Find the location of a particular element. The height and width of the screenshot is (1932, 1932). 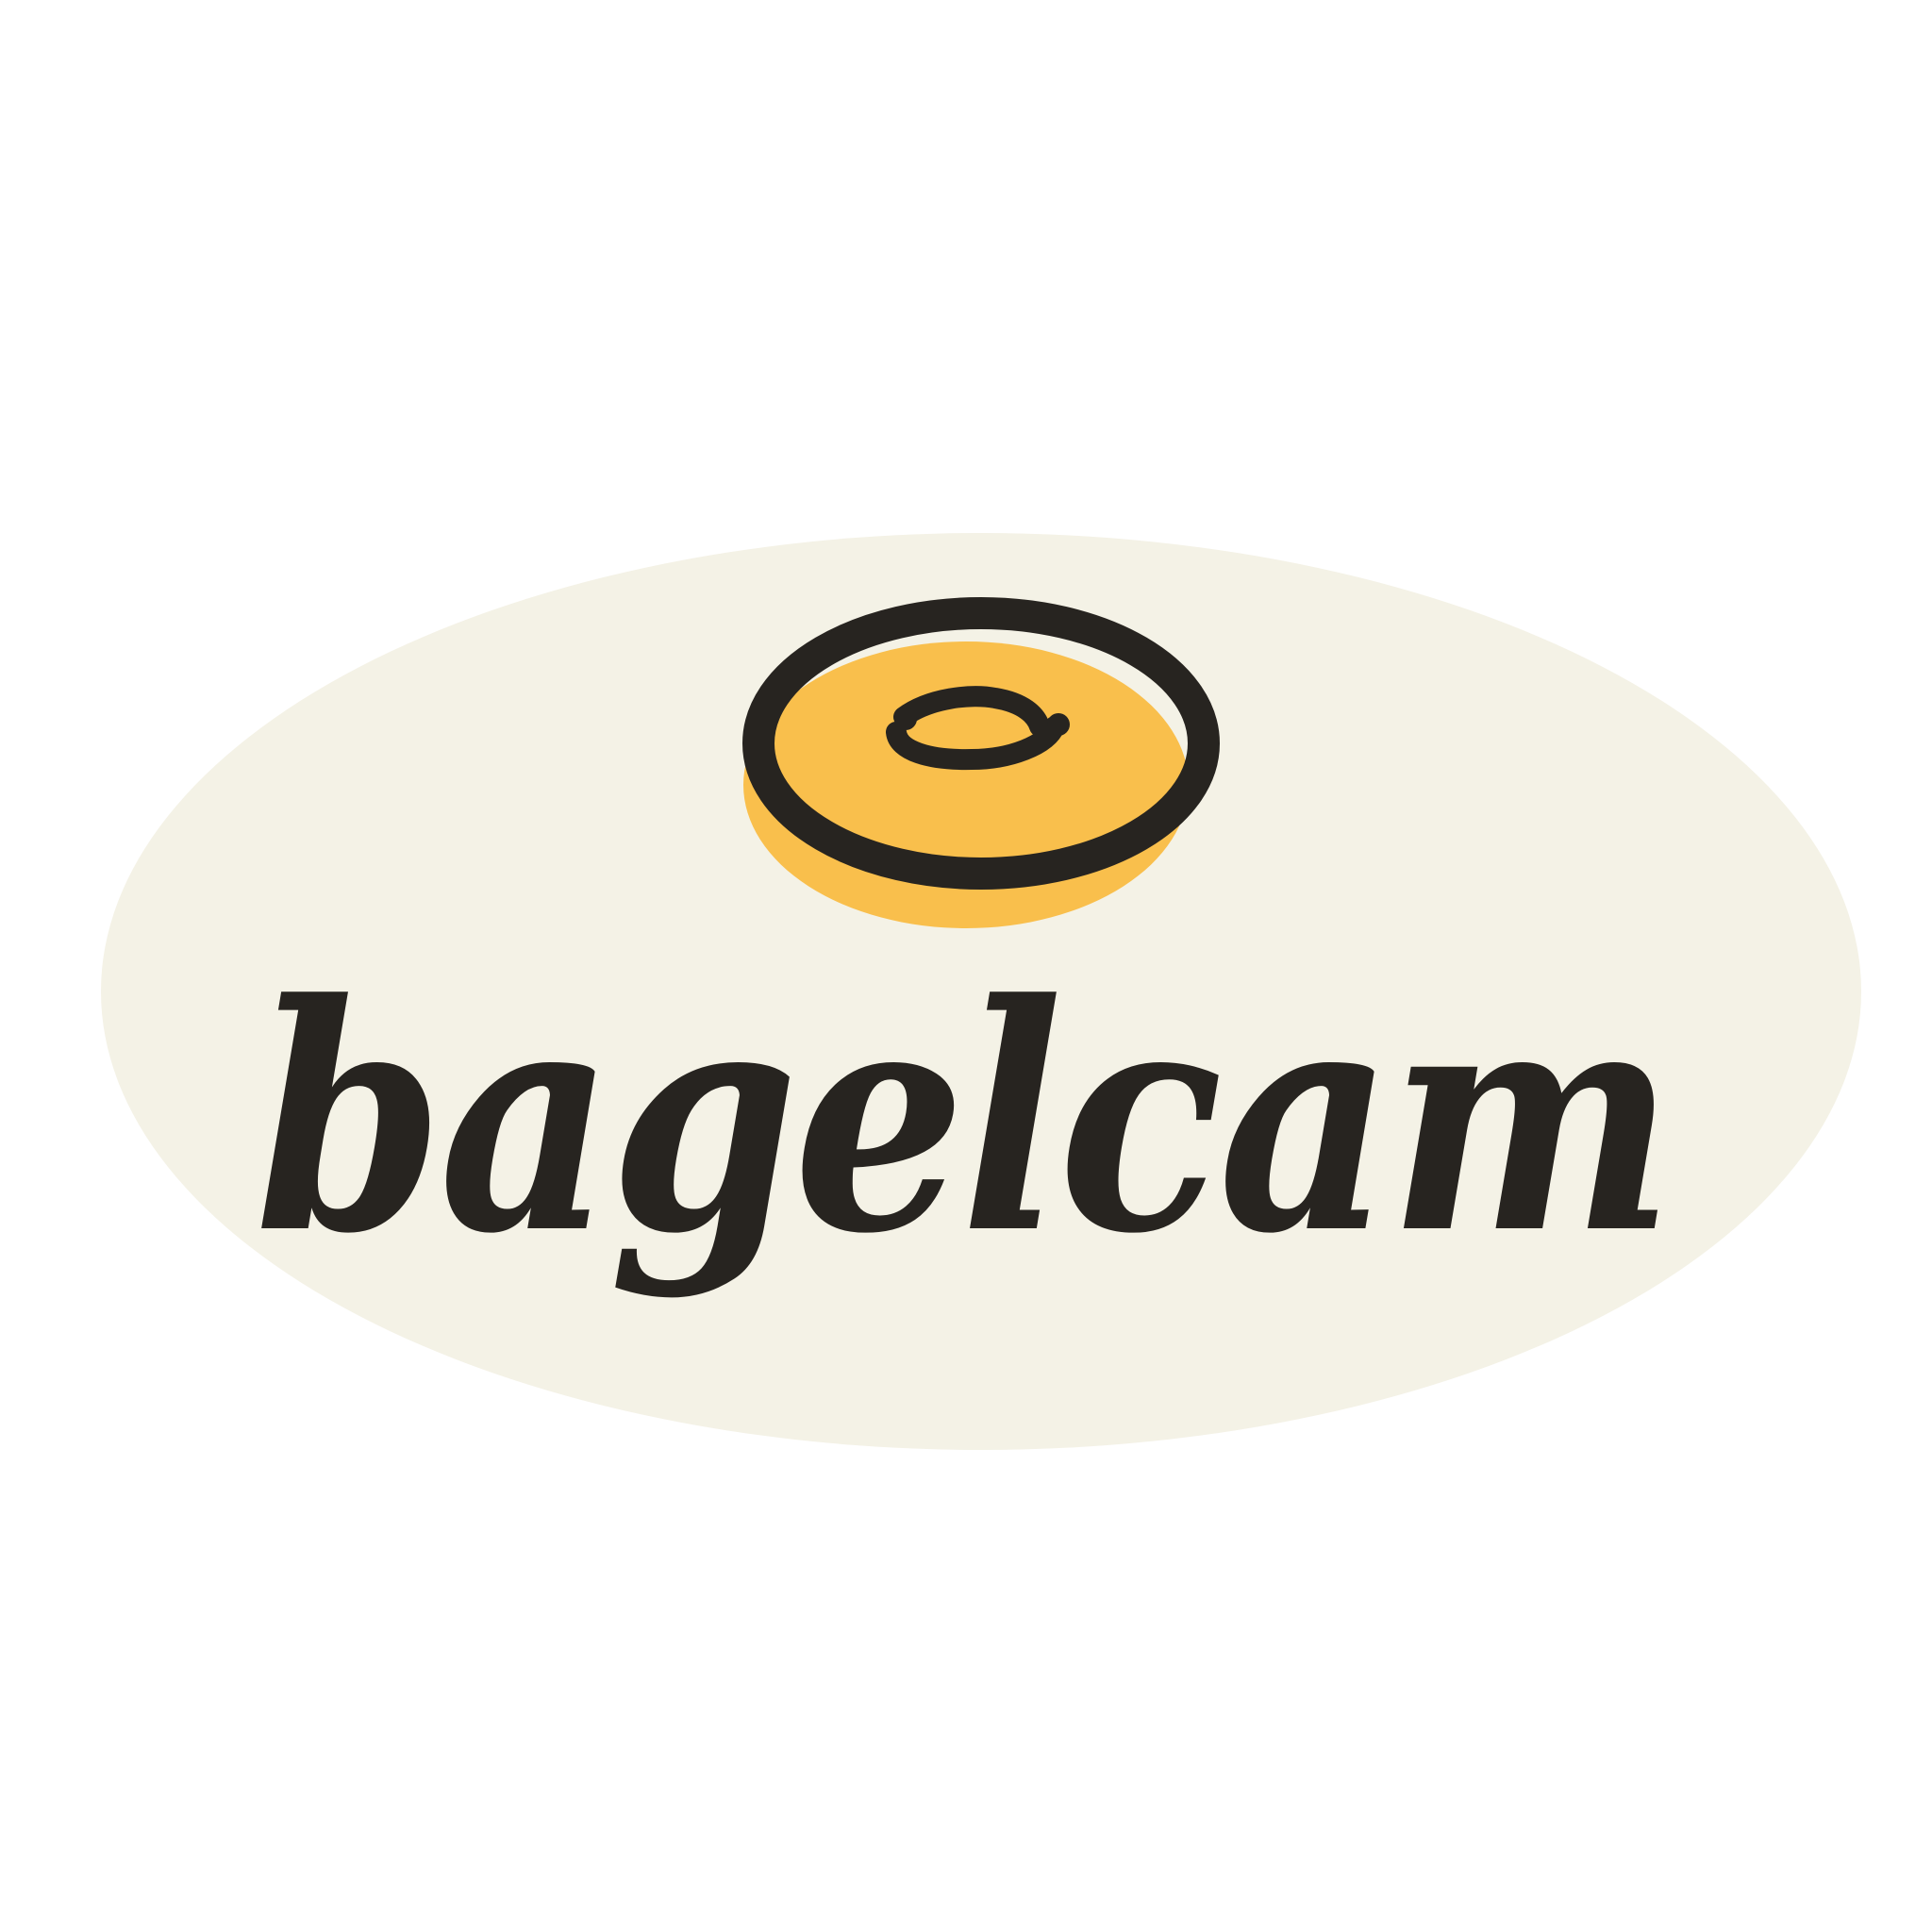

bagel-hole-outline is located at coordinates (976, 729).